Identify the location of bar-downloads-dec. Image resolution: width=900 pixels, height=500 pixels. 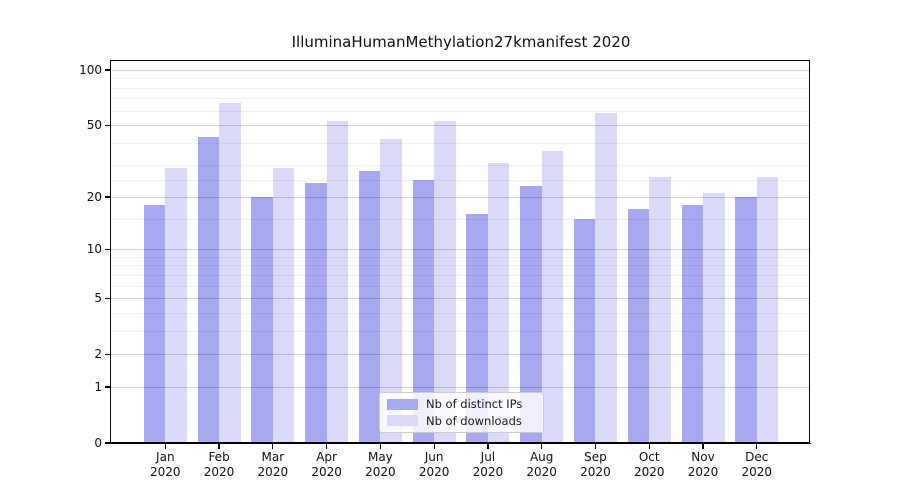
(767, 309).